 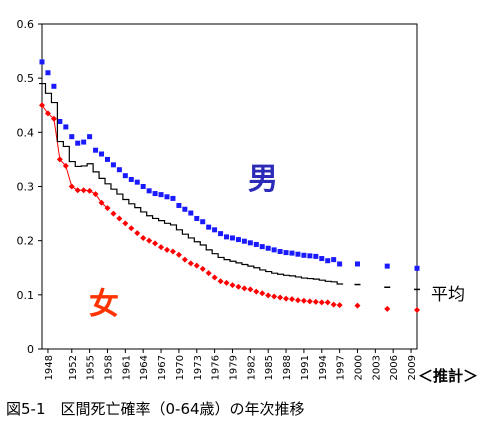 I want to click on estimate-label: ＜推計＞, so click(x=448, y=376).